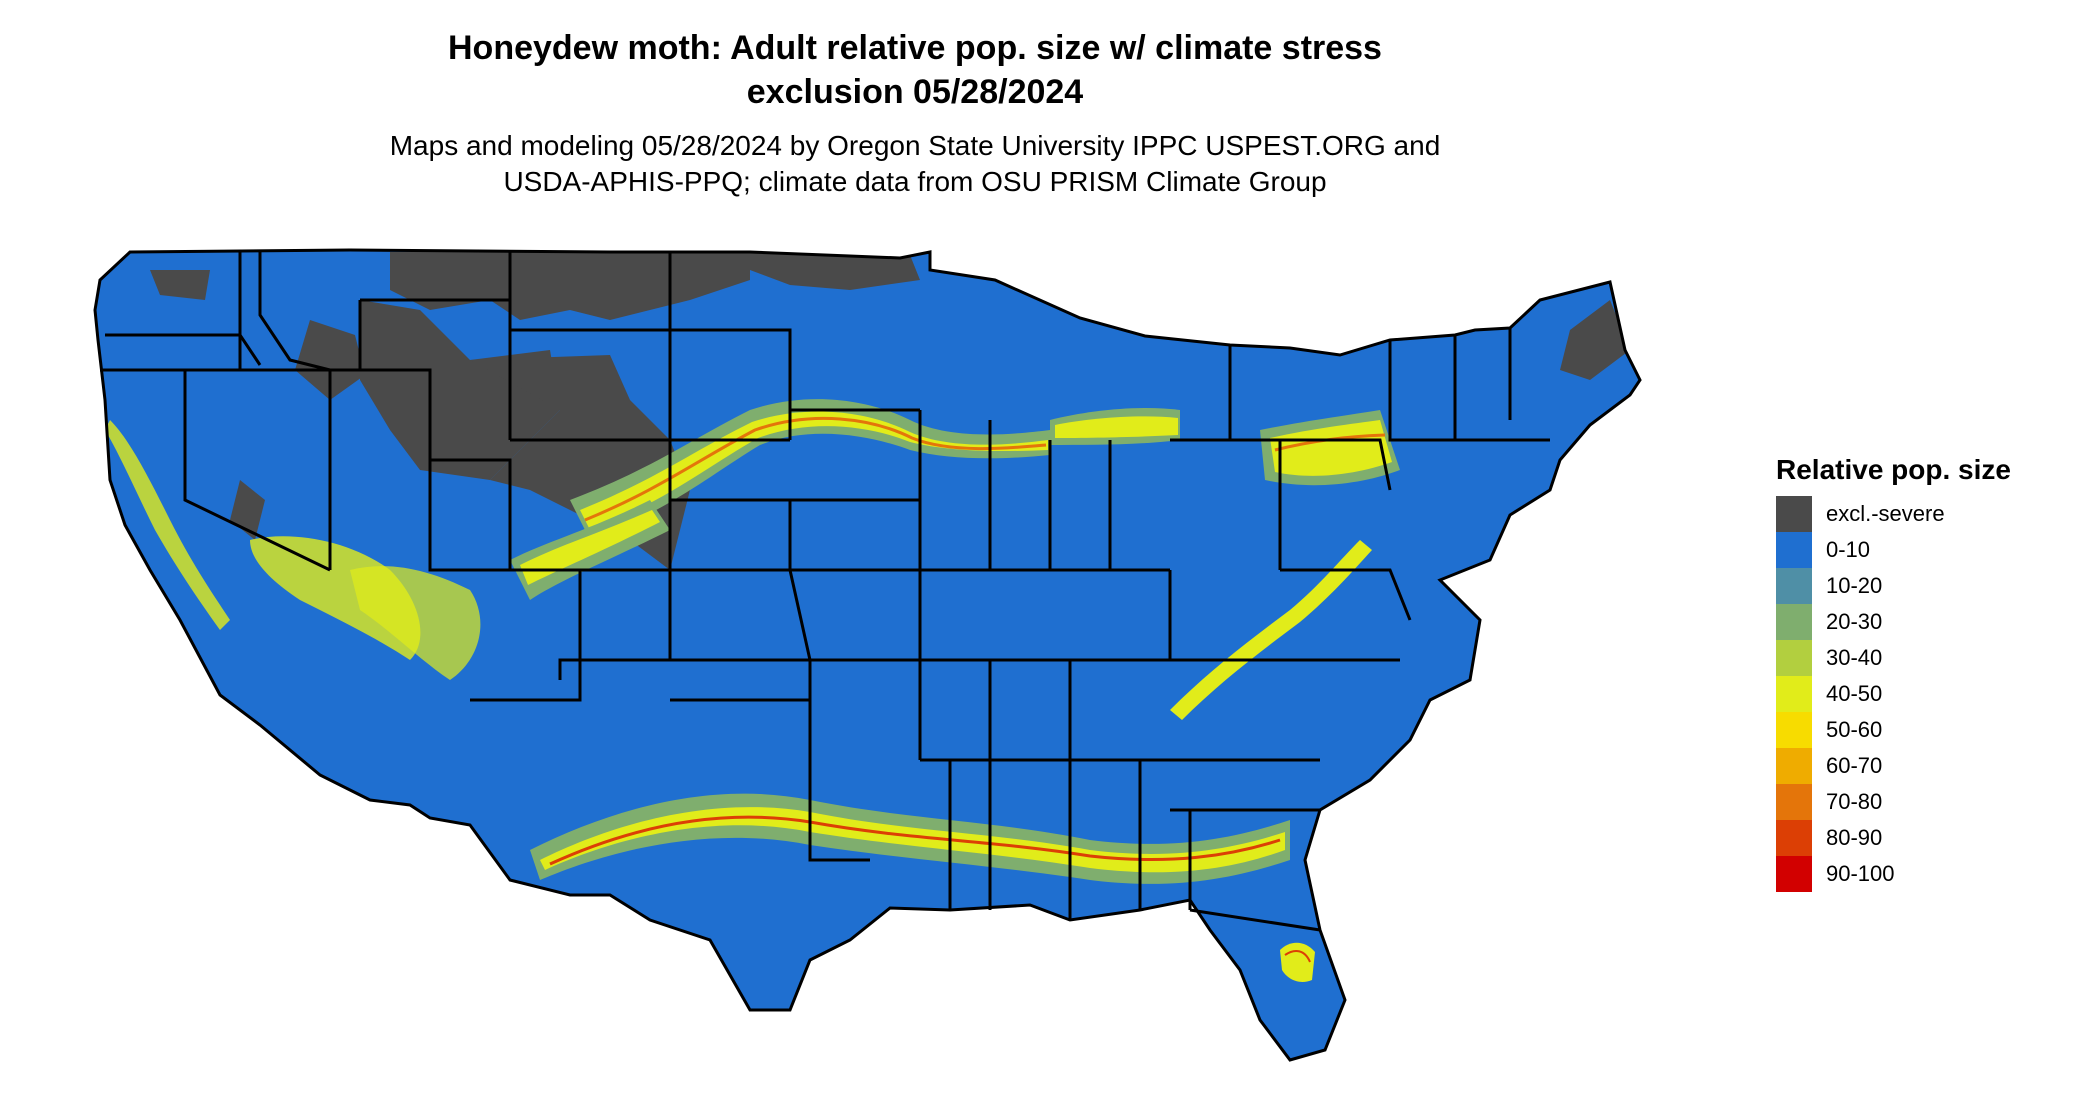 The image size is (2100, 1120). I want to click on legend-item: 90-100, so click(1926, 874).